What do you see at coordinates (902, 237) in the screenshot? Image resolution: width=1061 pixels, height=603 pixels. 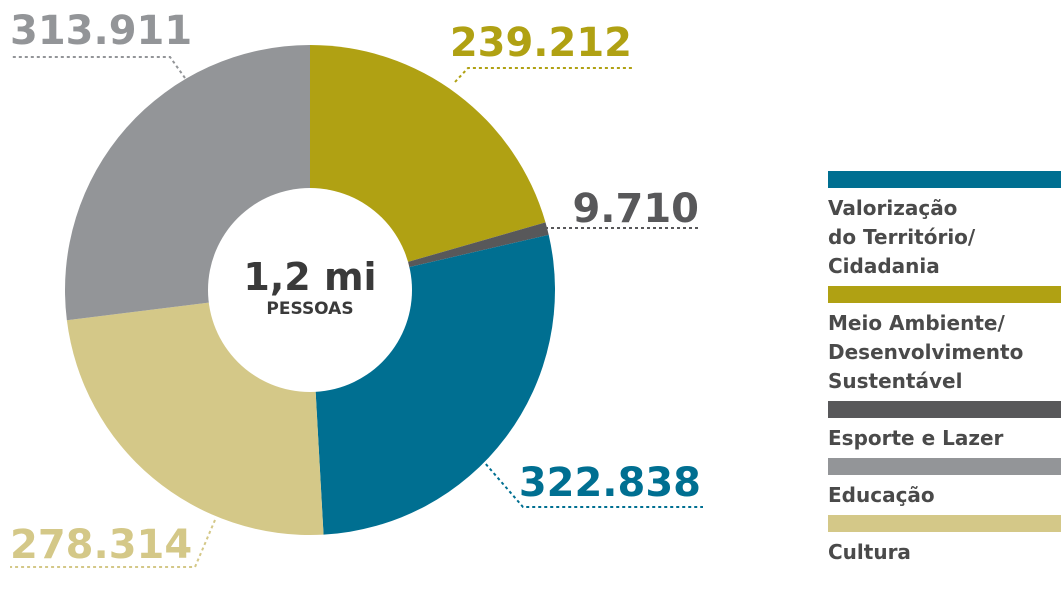 I see `legend-label-line: do Território/` at bounding box center [902, 237].